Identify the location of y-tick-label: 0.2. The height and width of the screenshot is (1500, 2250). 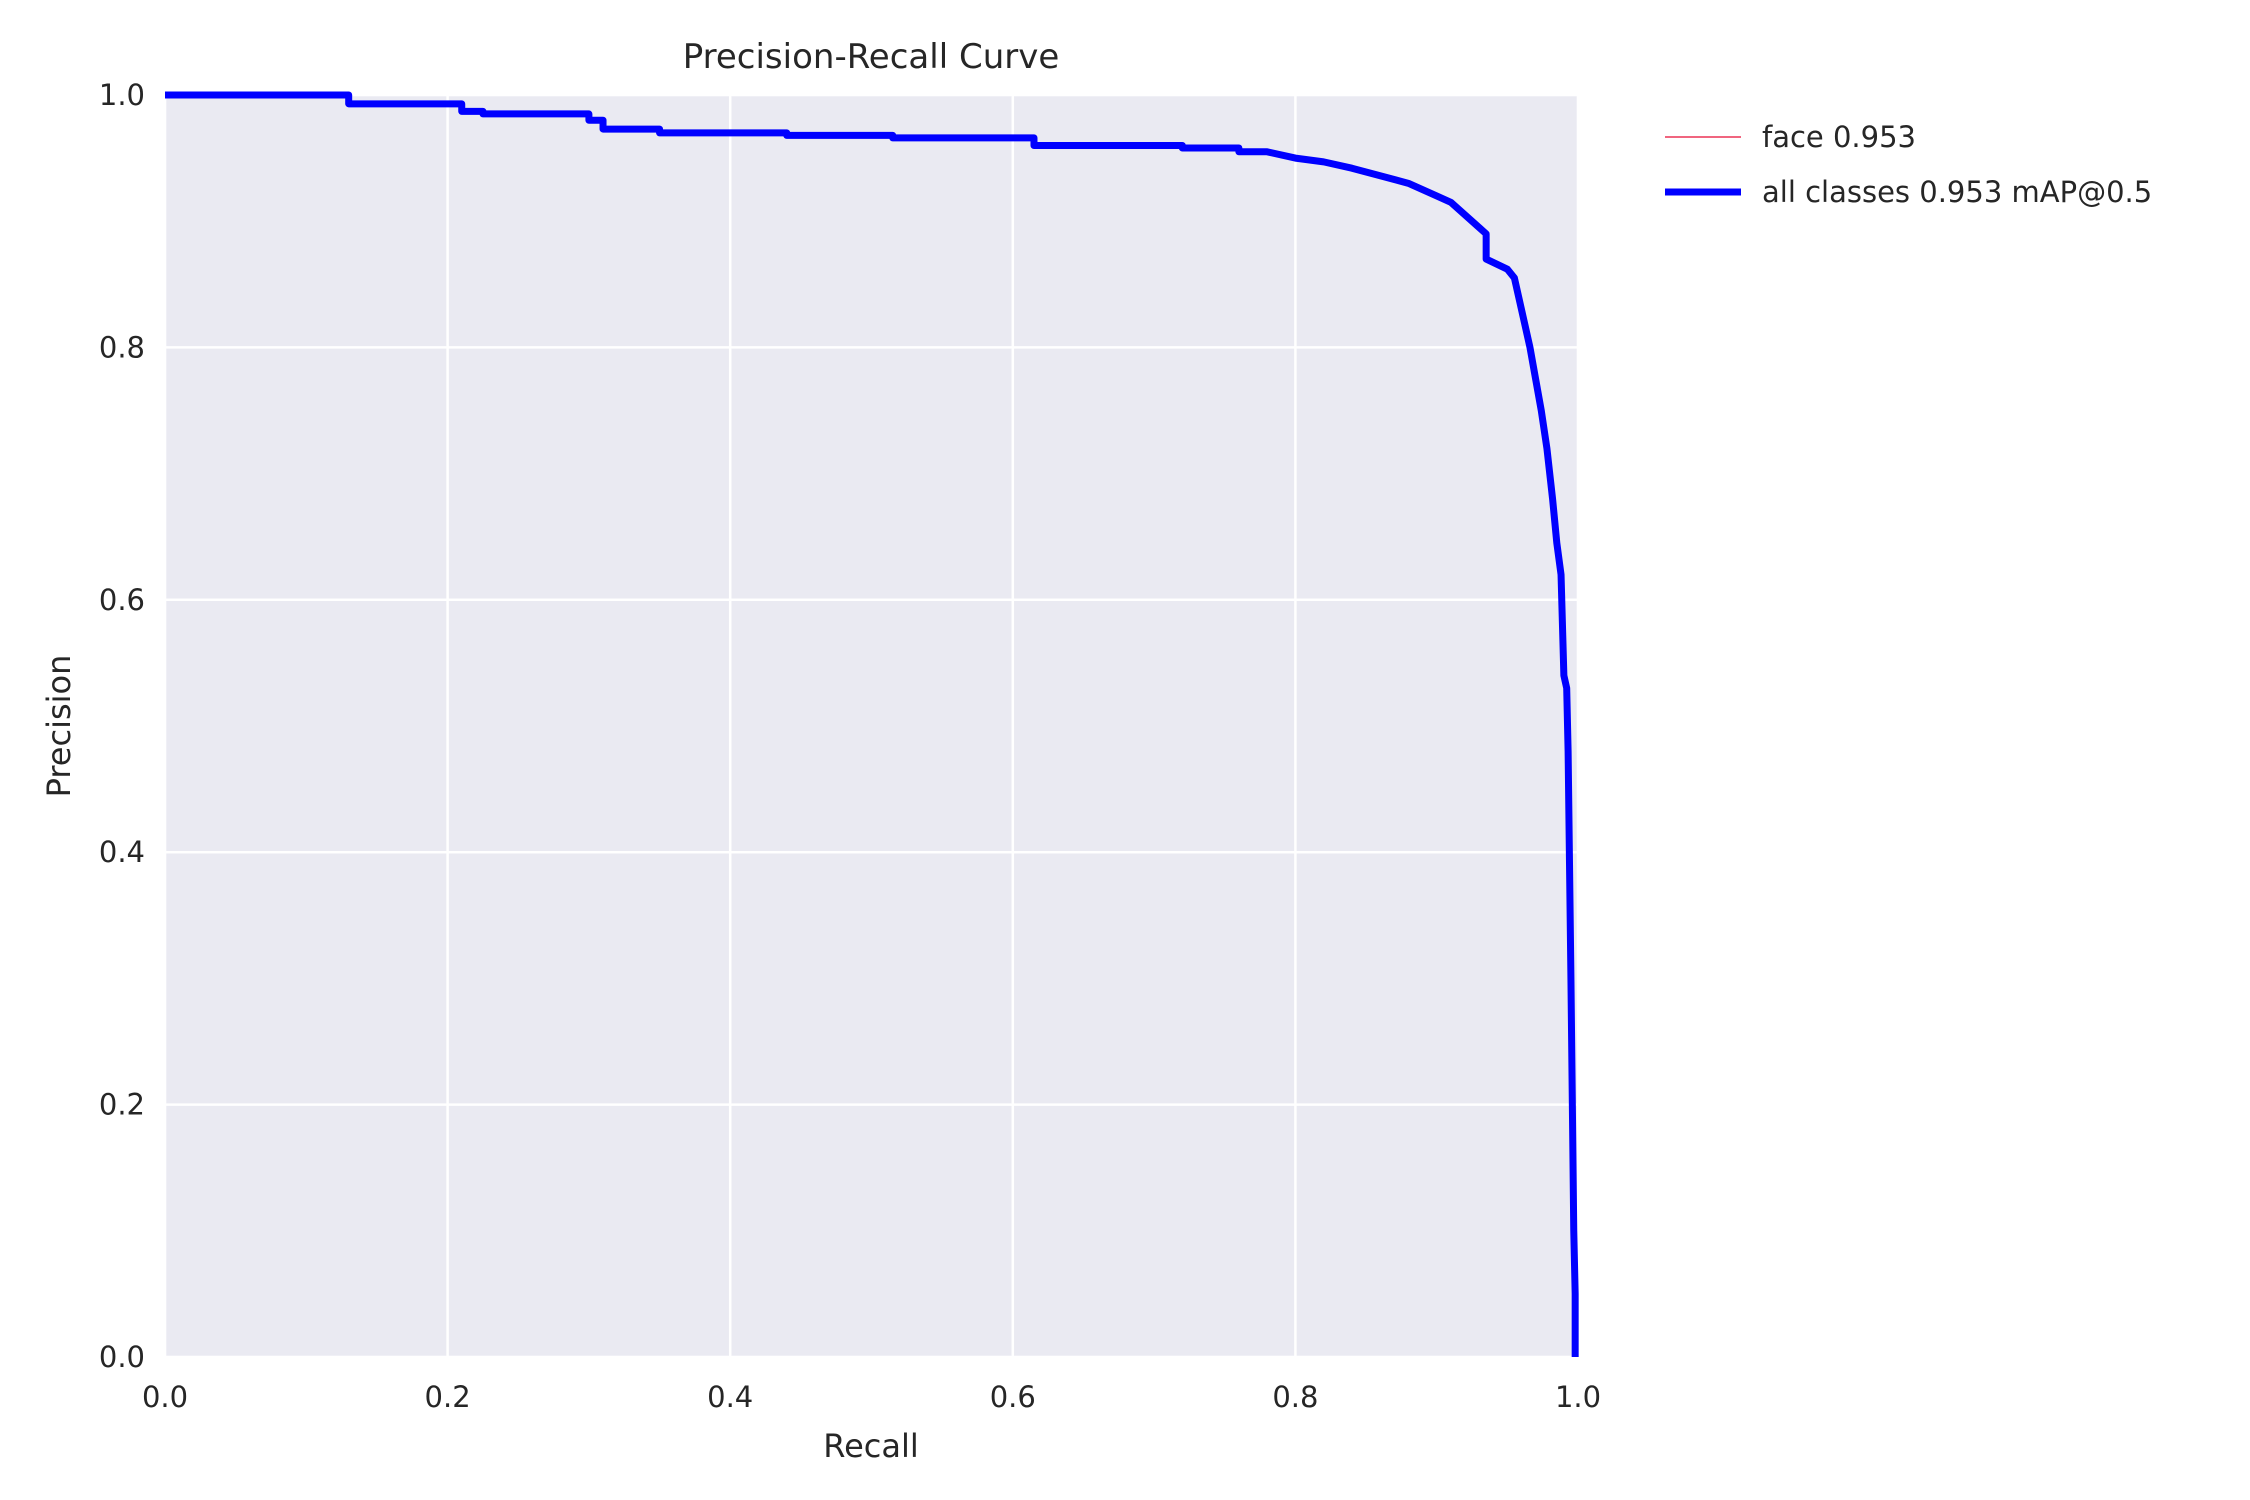
(122, 1105).